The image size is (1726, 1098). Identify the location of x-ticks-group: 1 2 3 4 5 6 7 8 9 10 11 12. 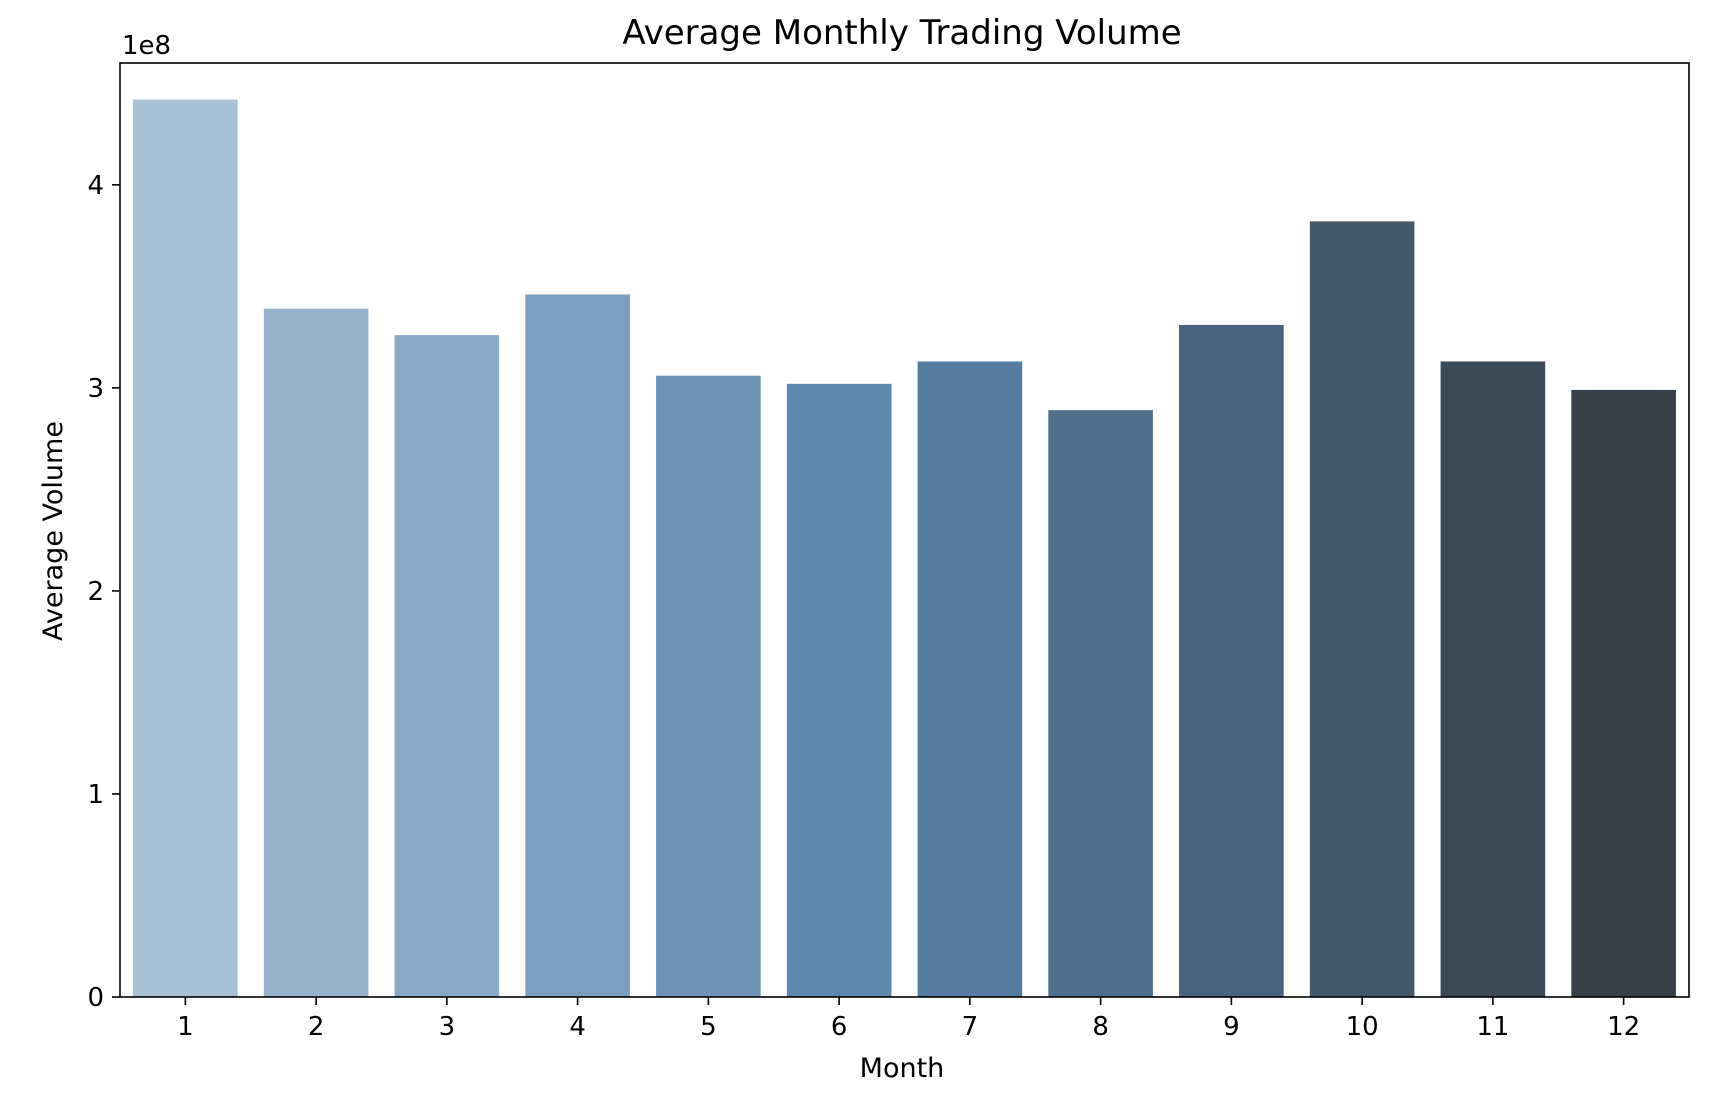
(908, 1019).